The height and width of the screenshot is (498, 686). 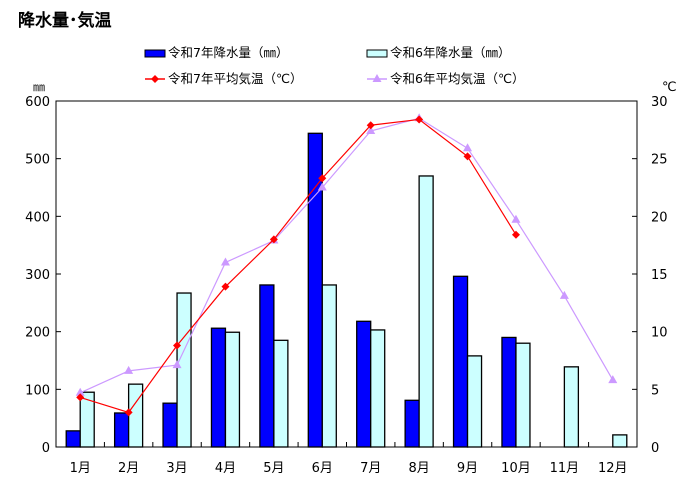 I want to click on left-tick-label: 300, so click(x=37, y=275).